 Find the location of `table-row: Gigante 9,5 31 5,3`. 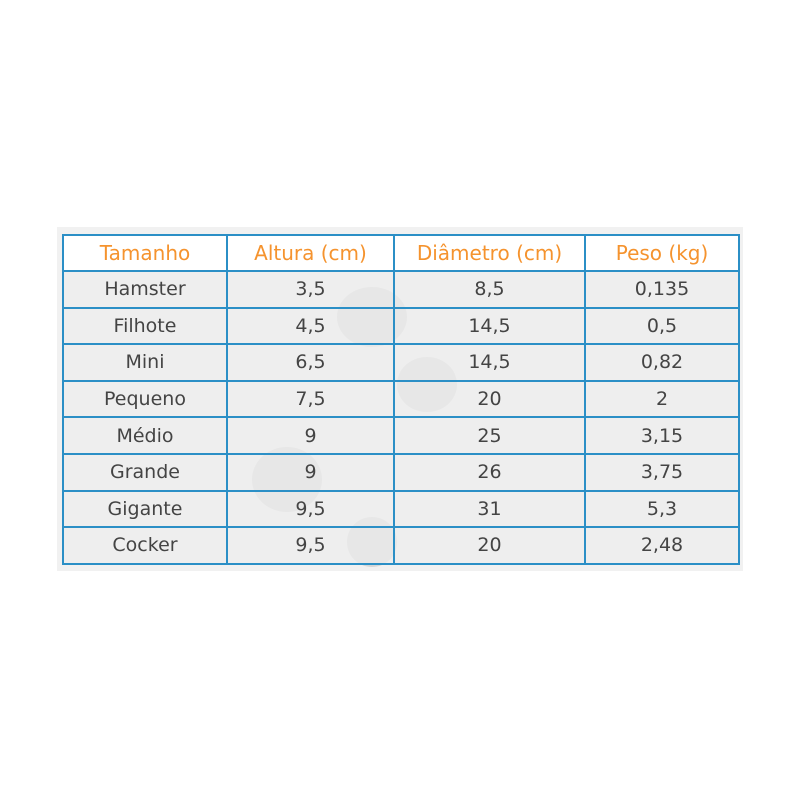

table-row: Gigante 9,5 31 5,3 is located at coordinates (401, 509).